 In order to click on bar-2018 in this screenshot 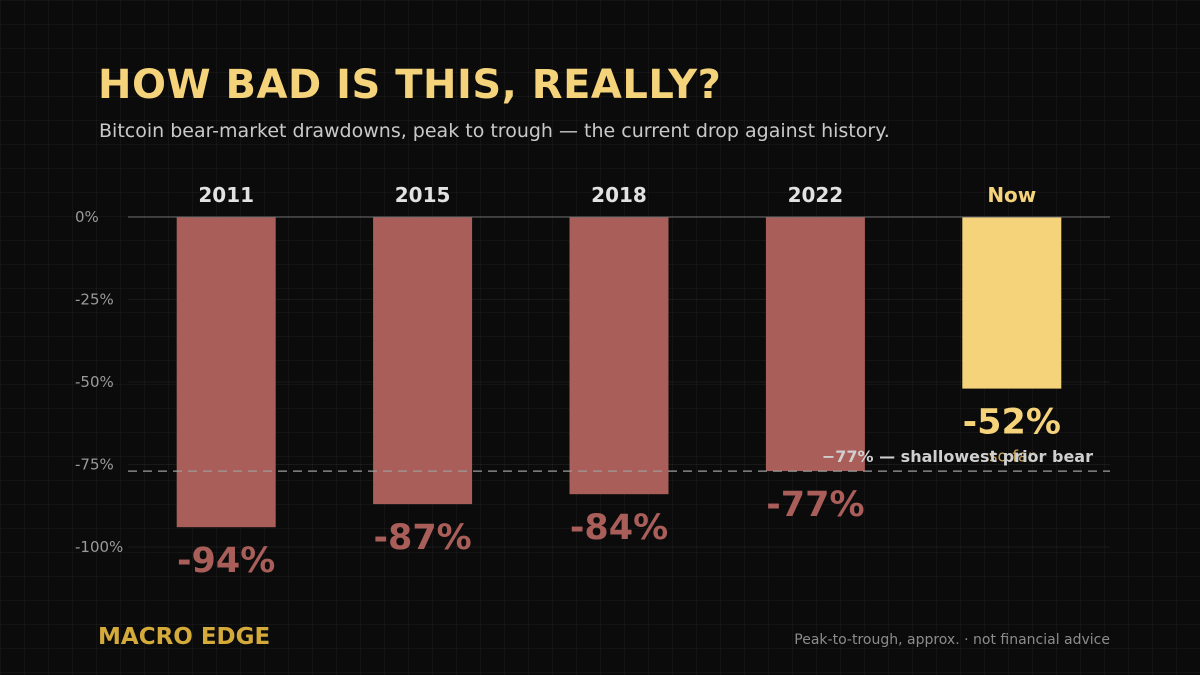, I will do `click(619, 356)`.